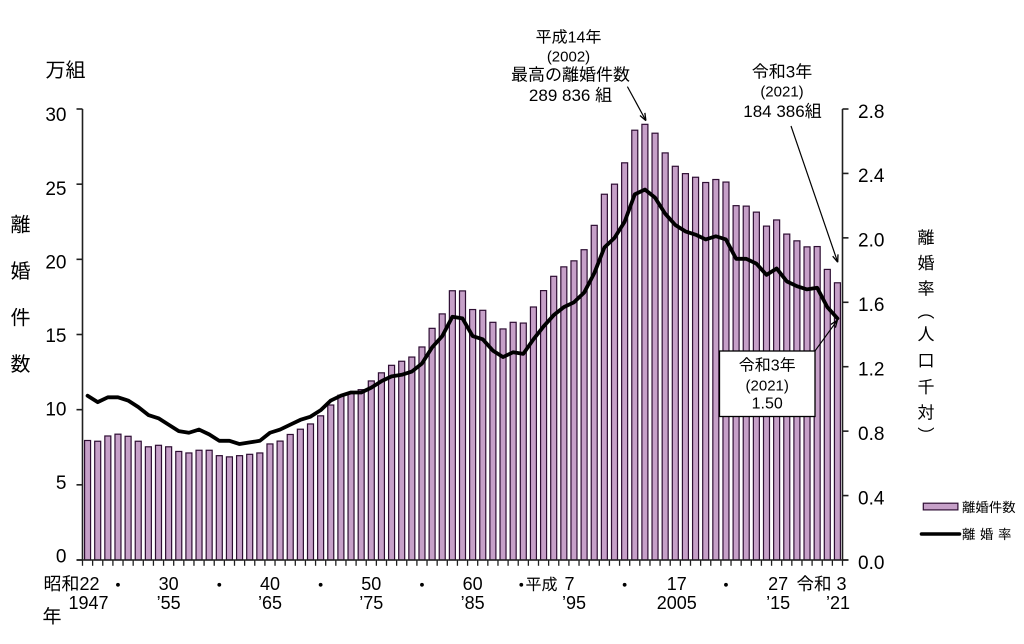 The height and width of the screenshot is (644, 1024). What do you see at coordinates (55, 336) in the screenshot?
I see `svg-text: 15` at bounding box center [55, 336].